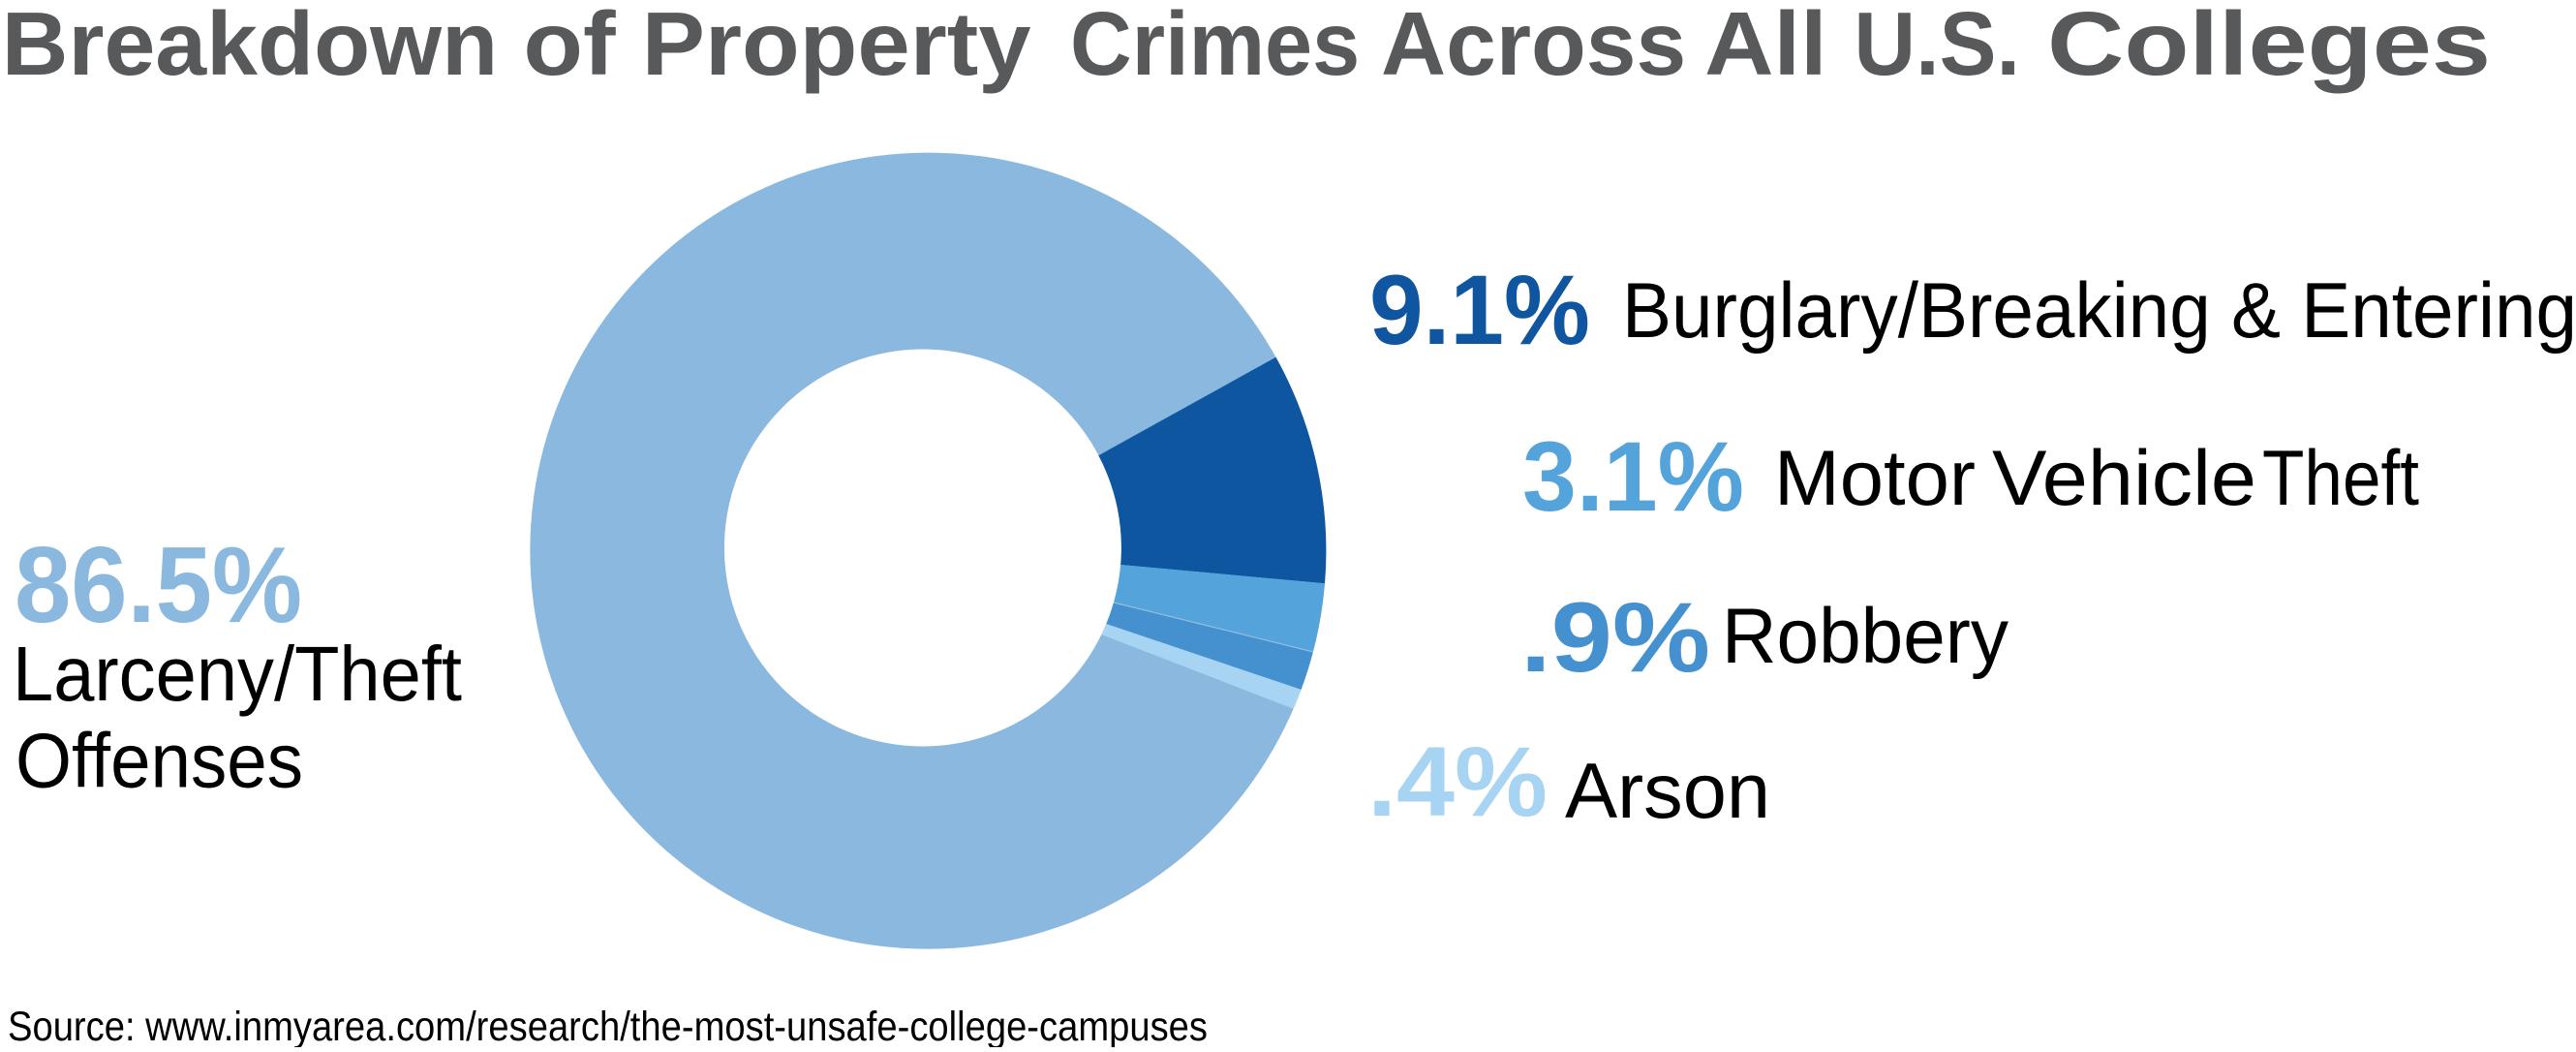 Image resolution: width=2576 pixels, height=1052 pixels. Describe the element at coordinates (2340, 479) in the screenshot. I see `svg-text: Theft` at that location.